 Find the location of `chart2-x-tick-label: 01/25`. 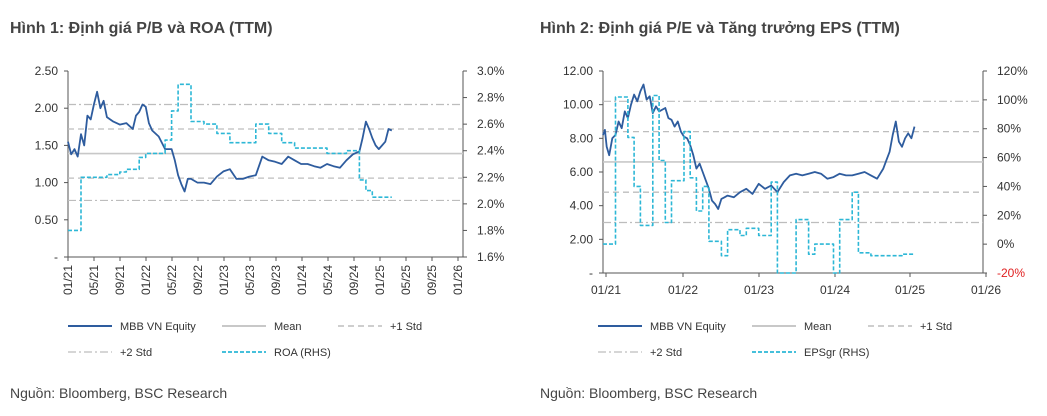

chart2-x-tick-label: 01/25 is located at coordinates (910, 290).